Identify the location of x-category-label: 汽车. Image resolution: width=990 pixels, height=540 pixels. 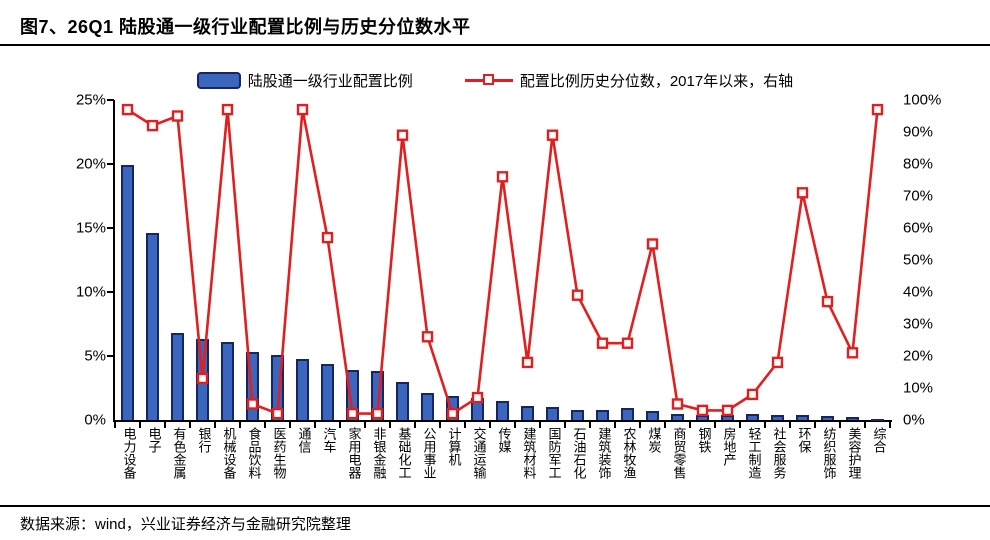
(329, 440).